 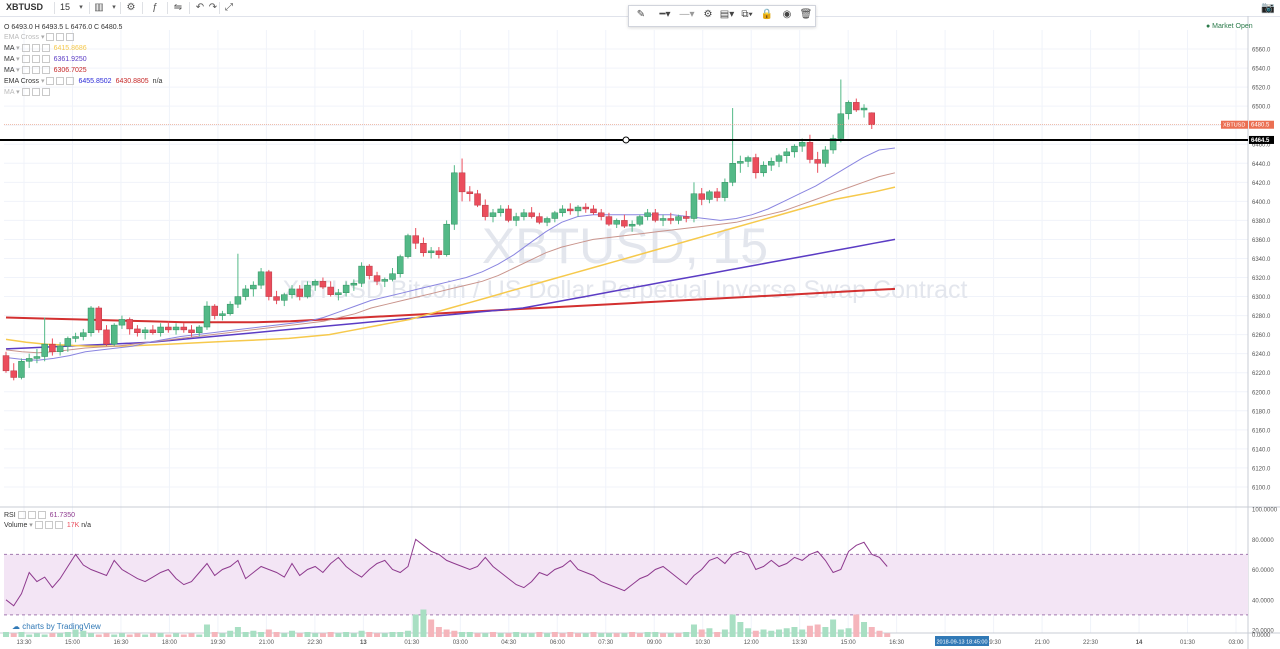 I want to click on candles-icon: ▥, so click(x=99, y=7).